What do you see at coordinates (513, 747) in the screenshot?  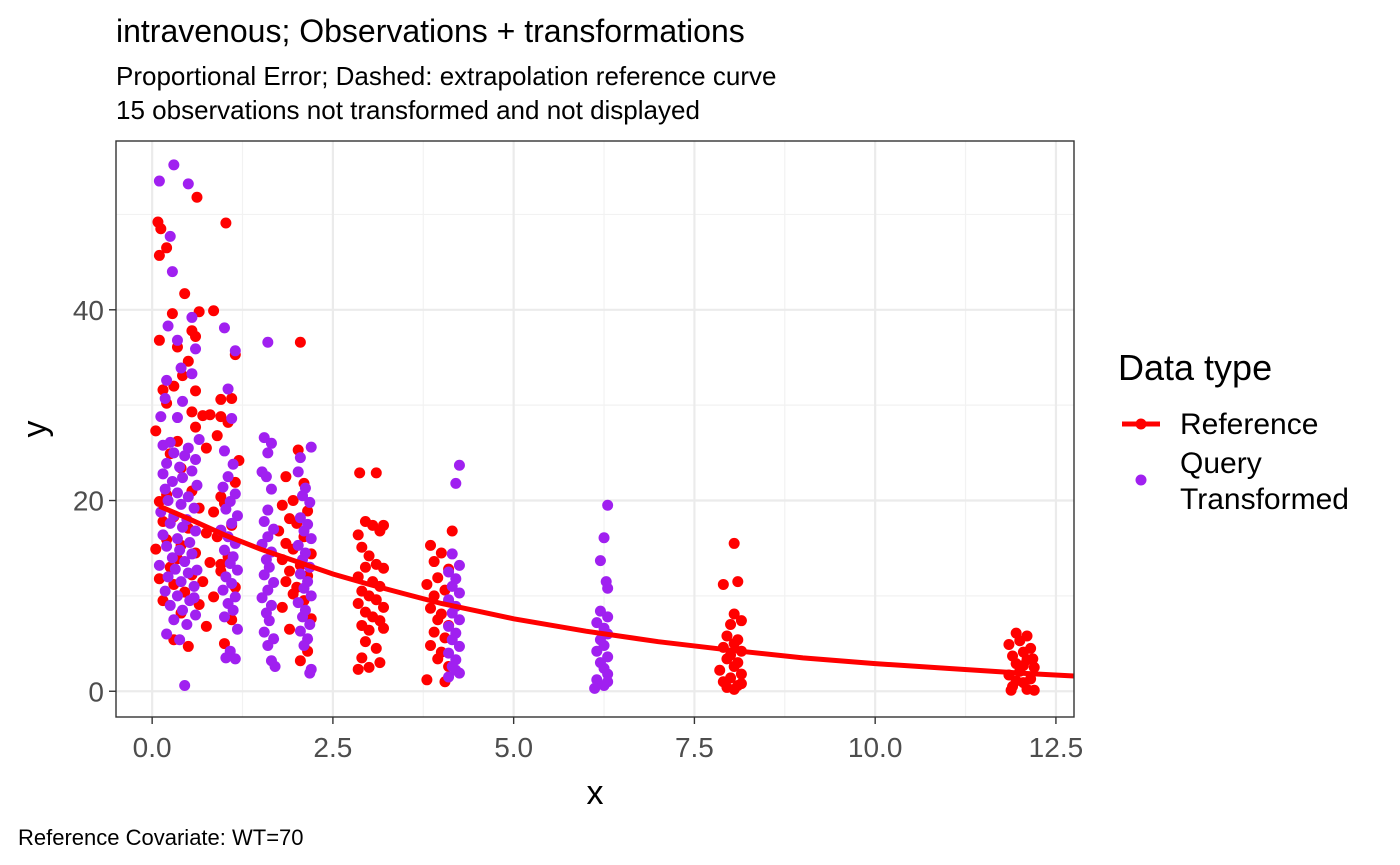 I see `x-tick-label: 5.0` at bounding box center [513, 747].